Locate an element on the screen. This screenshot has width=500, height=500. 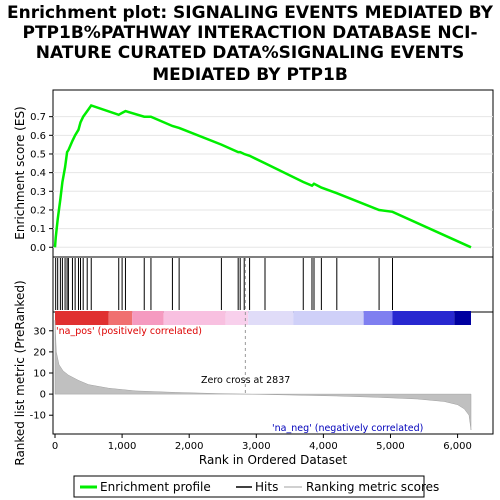
legend-hits-label: Hits is located at coordinates (266, 487).